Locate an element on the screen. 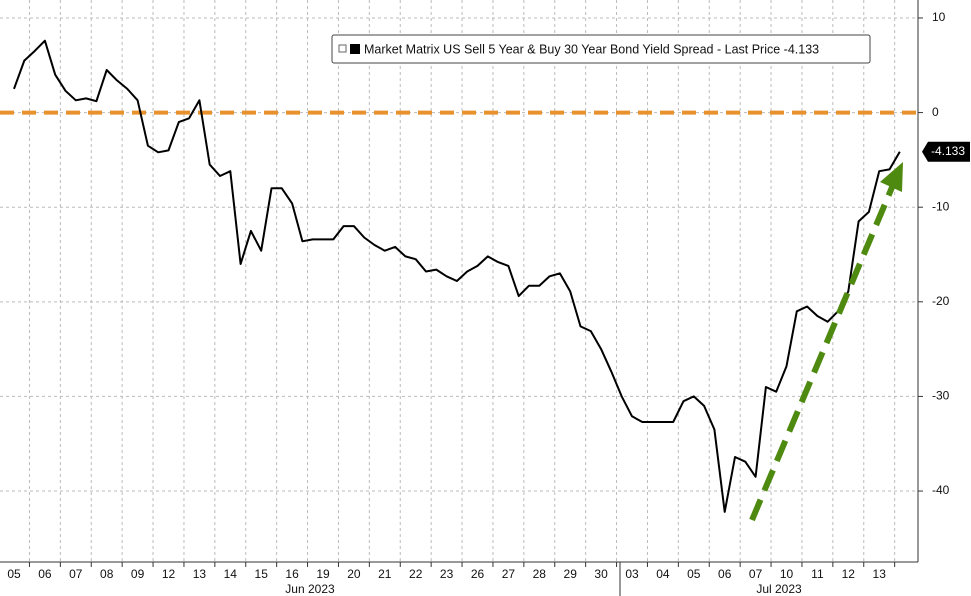 This screenshot has height=596, width=971. x-tick-label: 15 is located at coordinates (262, 574).